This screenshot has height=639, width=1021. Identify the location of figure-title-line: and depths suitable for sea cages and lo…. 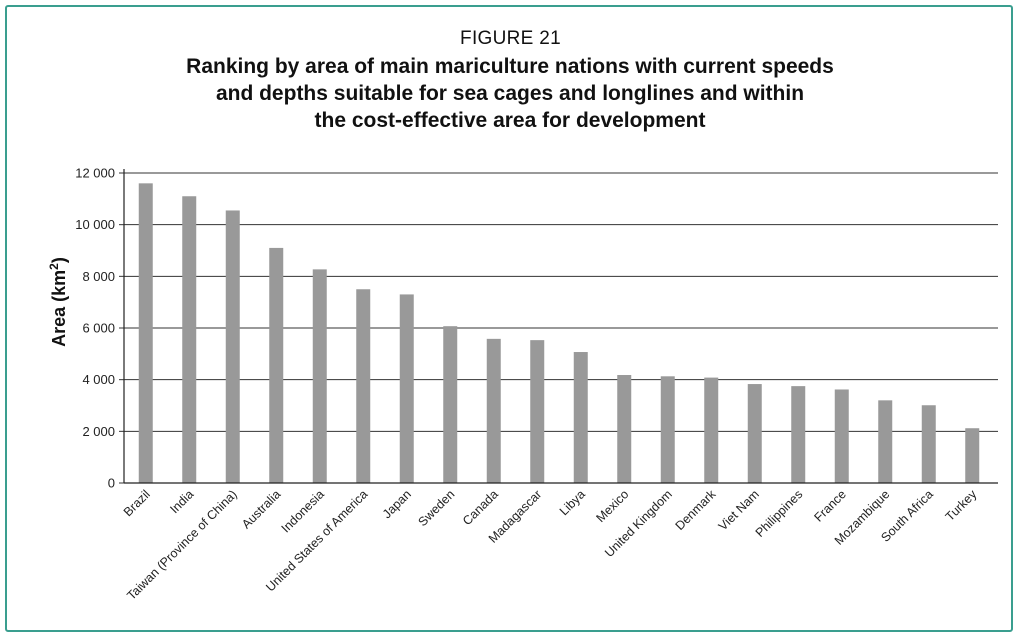
(510, 93).